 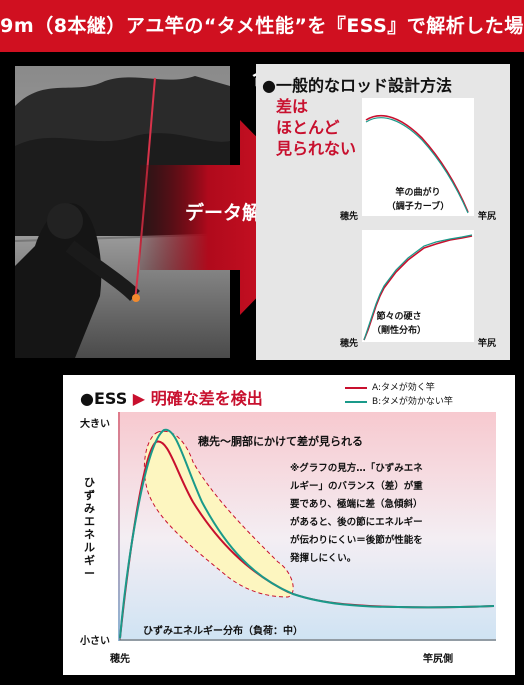 I want to click on bending-caption-1: 竿の曲がり, so click(x=418, y=193).